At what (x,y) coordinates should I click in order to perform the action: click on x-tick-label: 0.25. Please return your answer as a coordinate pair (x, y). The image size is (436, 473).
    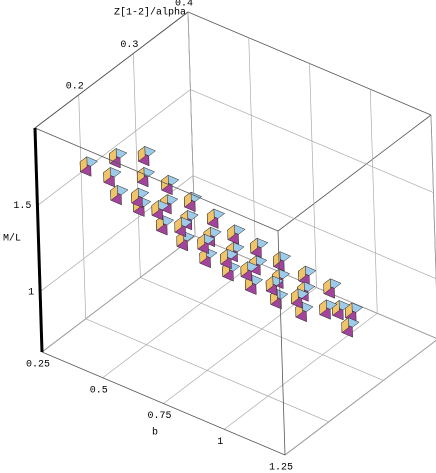
    Looking at the image, I should click on (38, 365).